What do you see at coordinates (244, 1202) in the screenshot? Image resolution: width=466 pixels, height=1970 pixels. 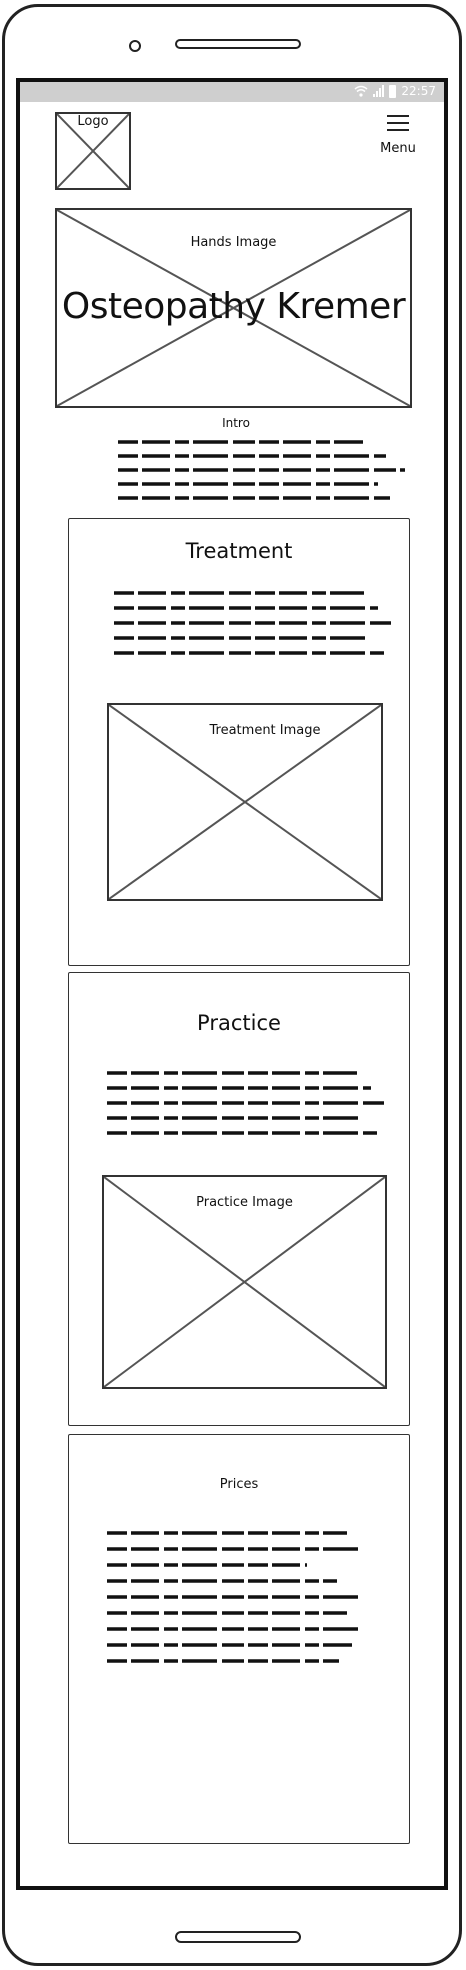 I see `practice-image-label: Practice Image` at bounding box center [244, 1202].